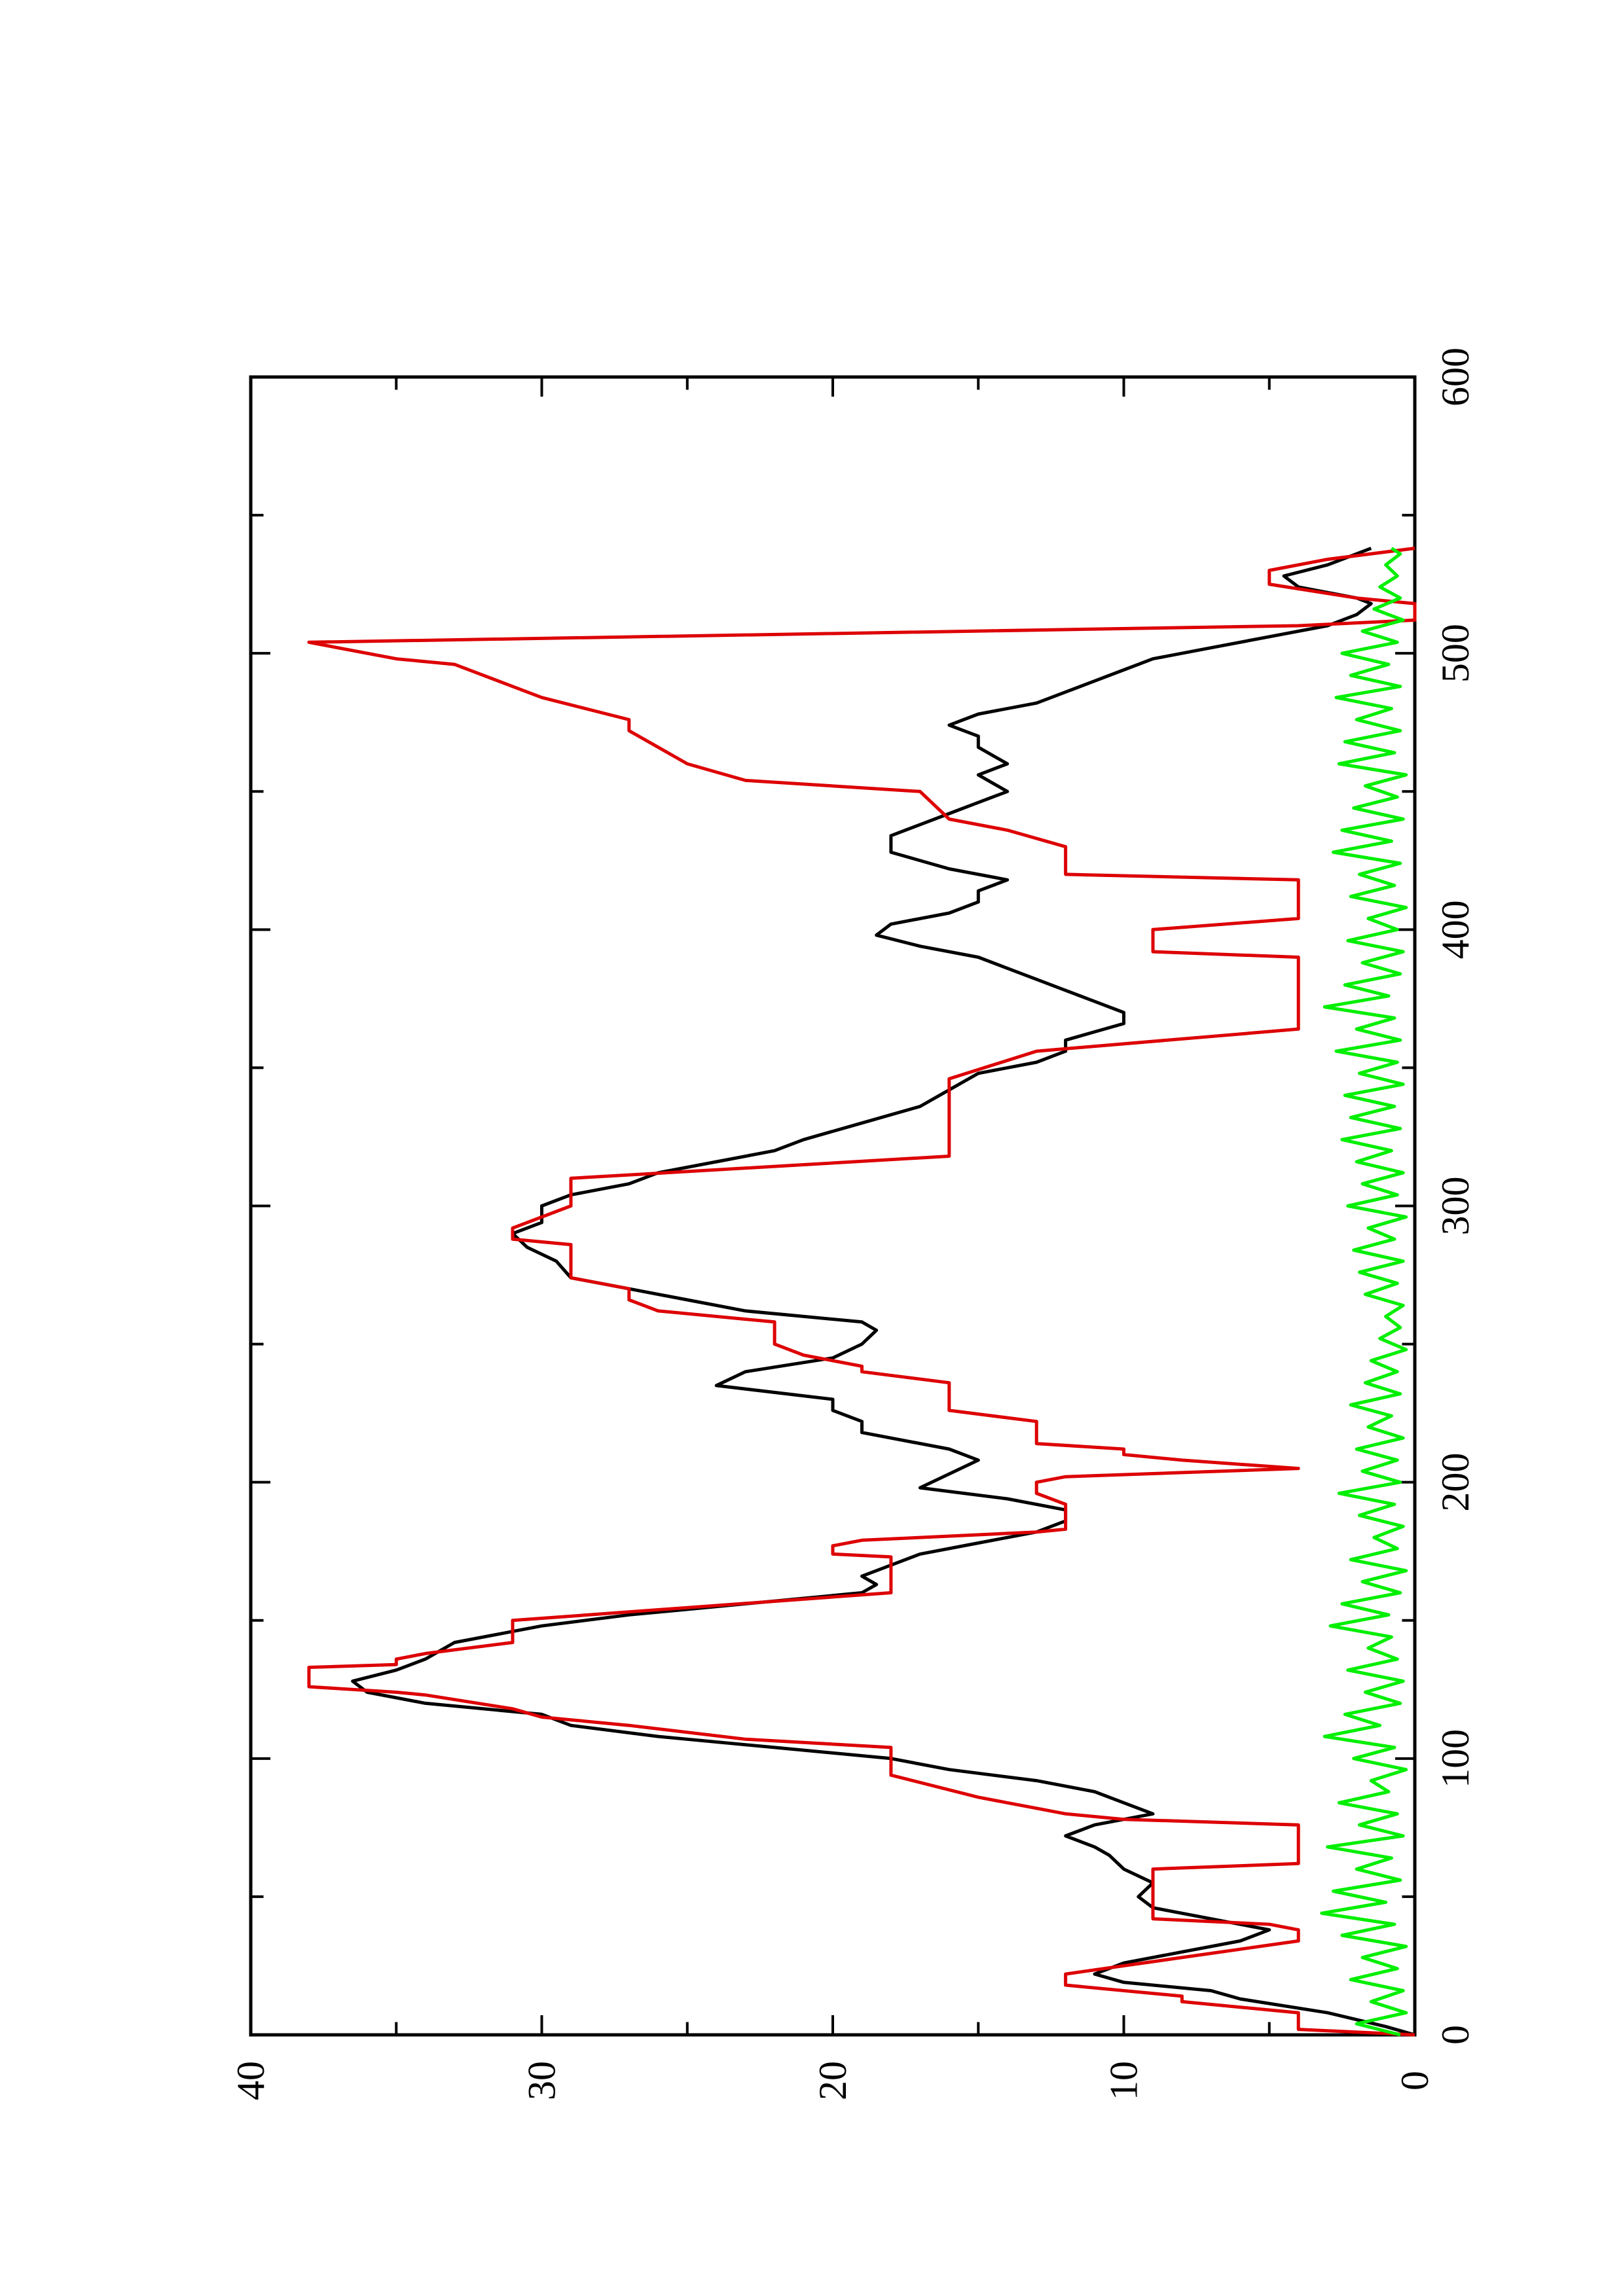  What do you see at coordinates (1455, 1482) in the screenshot?
I see `x-tick-label: 200` at bounding box center [1455, 1482].